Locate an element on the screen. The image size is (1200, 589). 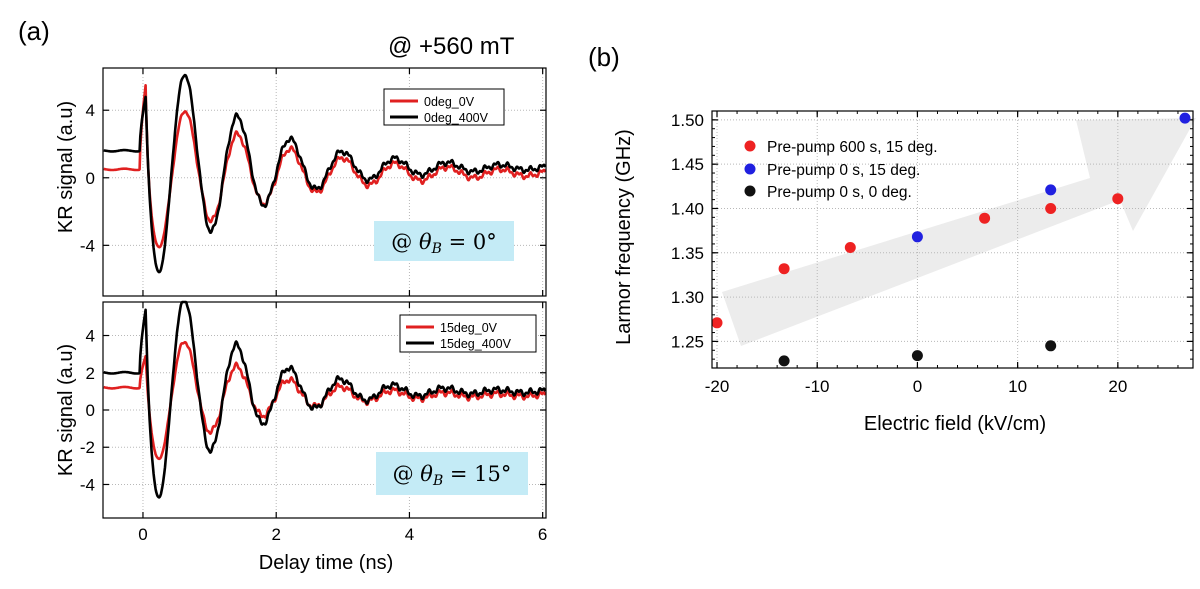
xtick-label: 6 is located at coordinates (542, 534).